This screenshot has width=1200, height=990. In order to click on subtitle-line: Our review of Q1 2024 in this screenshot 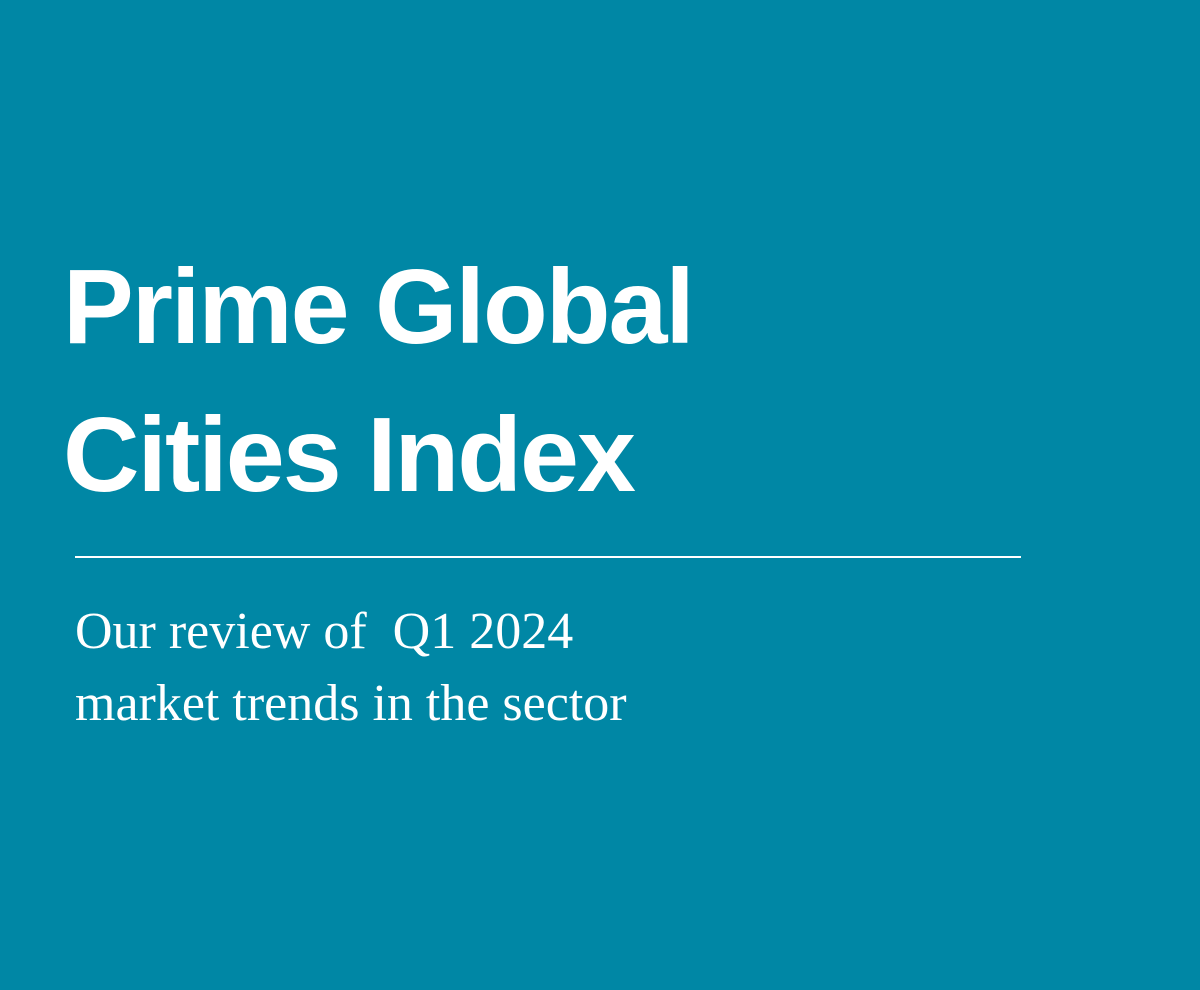, I will do `click(324, 631)`.